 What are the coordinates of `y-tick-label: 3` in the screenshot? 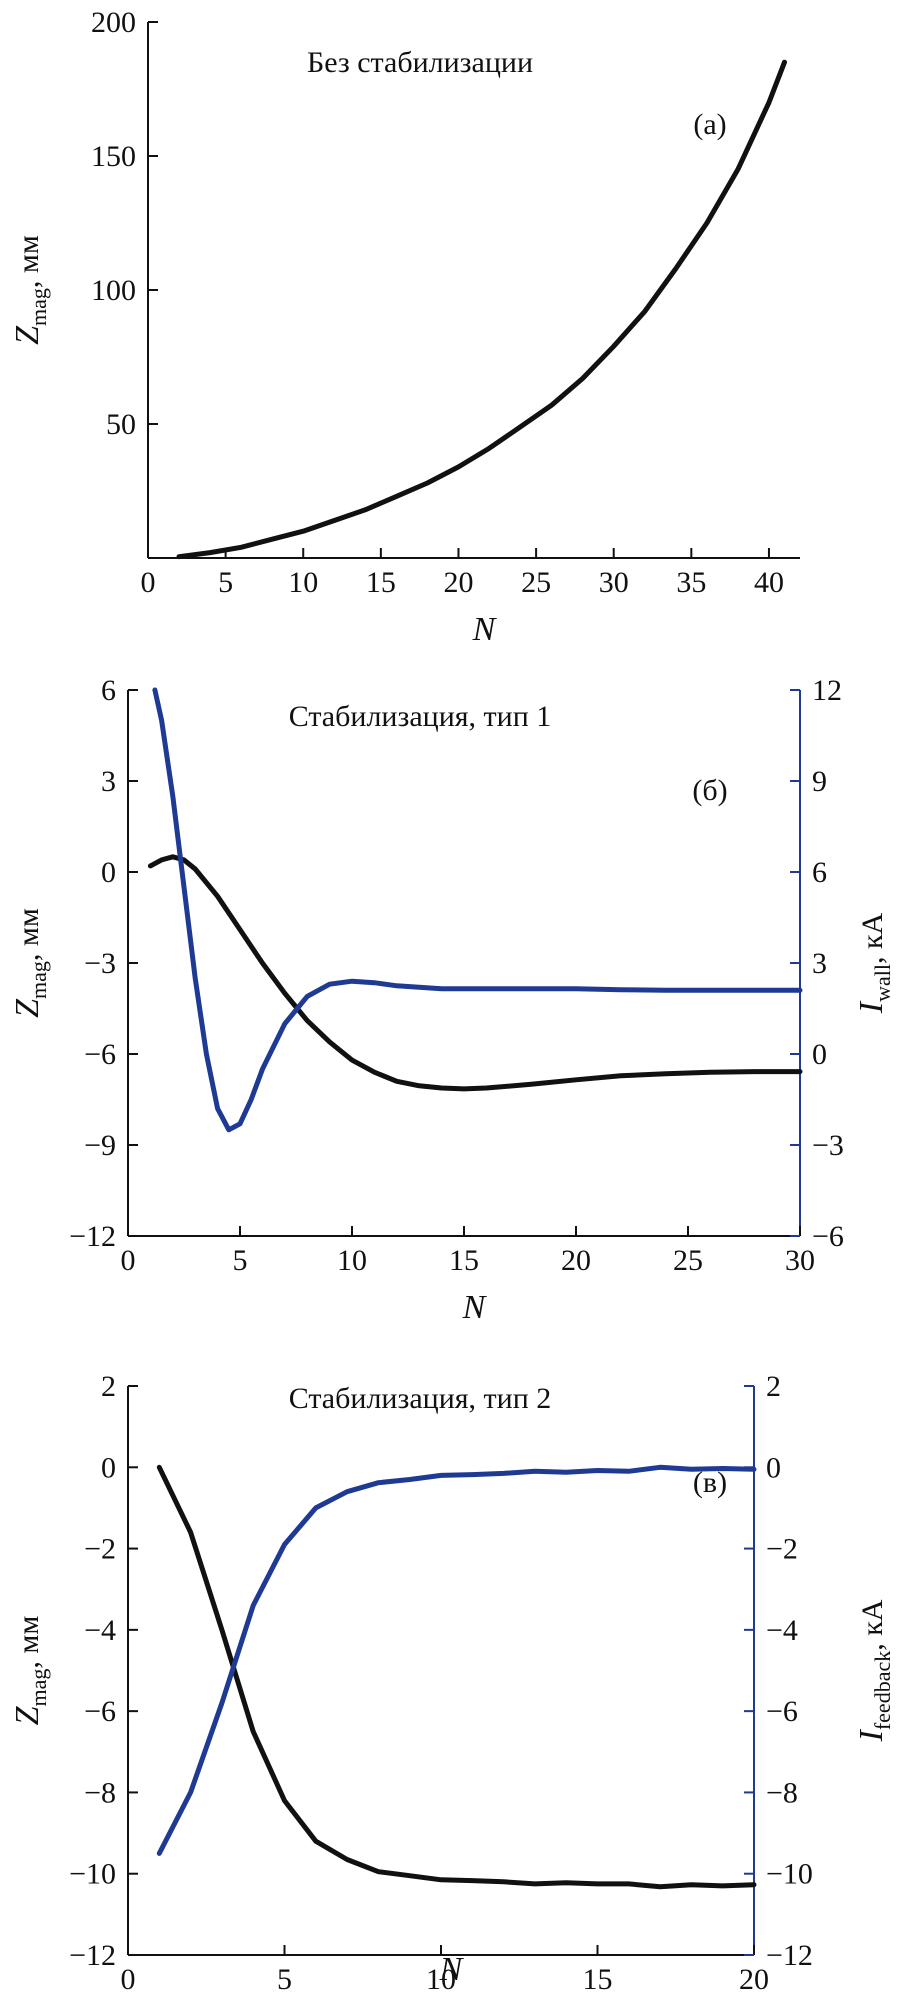 It's located at (108, 781).